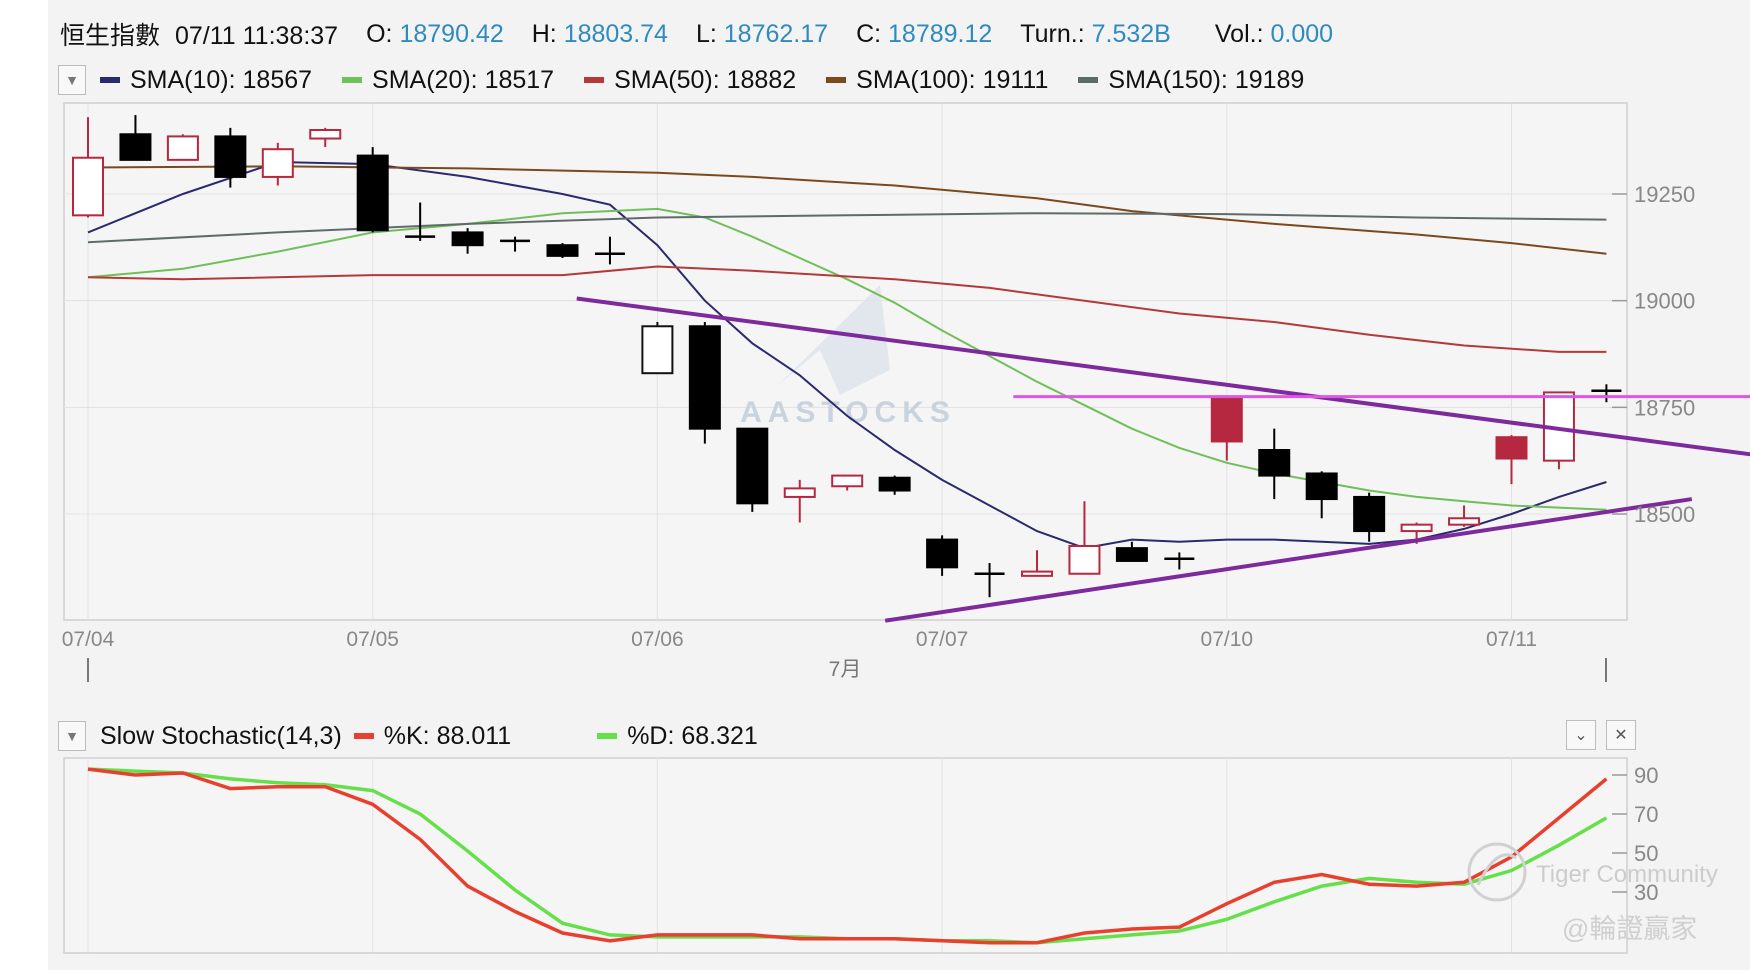  Describe the element at coordinates (1163, 376) in the screenshot. I see `upper-trendline` at that location.